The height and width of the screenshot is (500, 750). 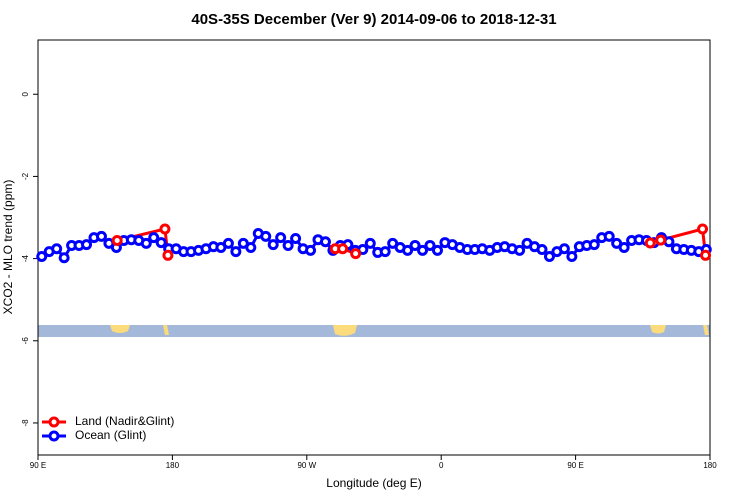 I want to click on x-tick-label: 90 W, so click(x=306, y=465).